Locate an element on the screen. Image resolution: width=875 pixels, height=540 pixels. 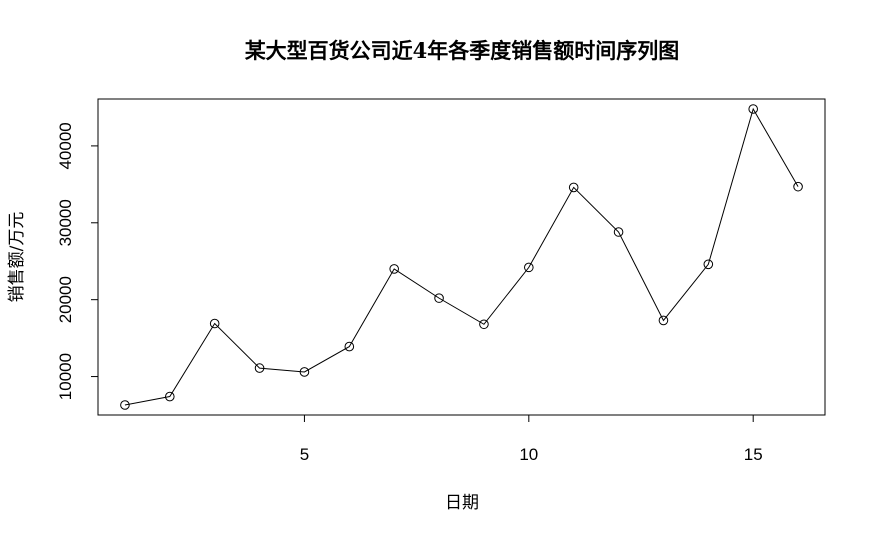
x-tick-label: 10 is located at coordinates (528, 454).